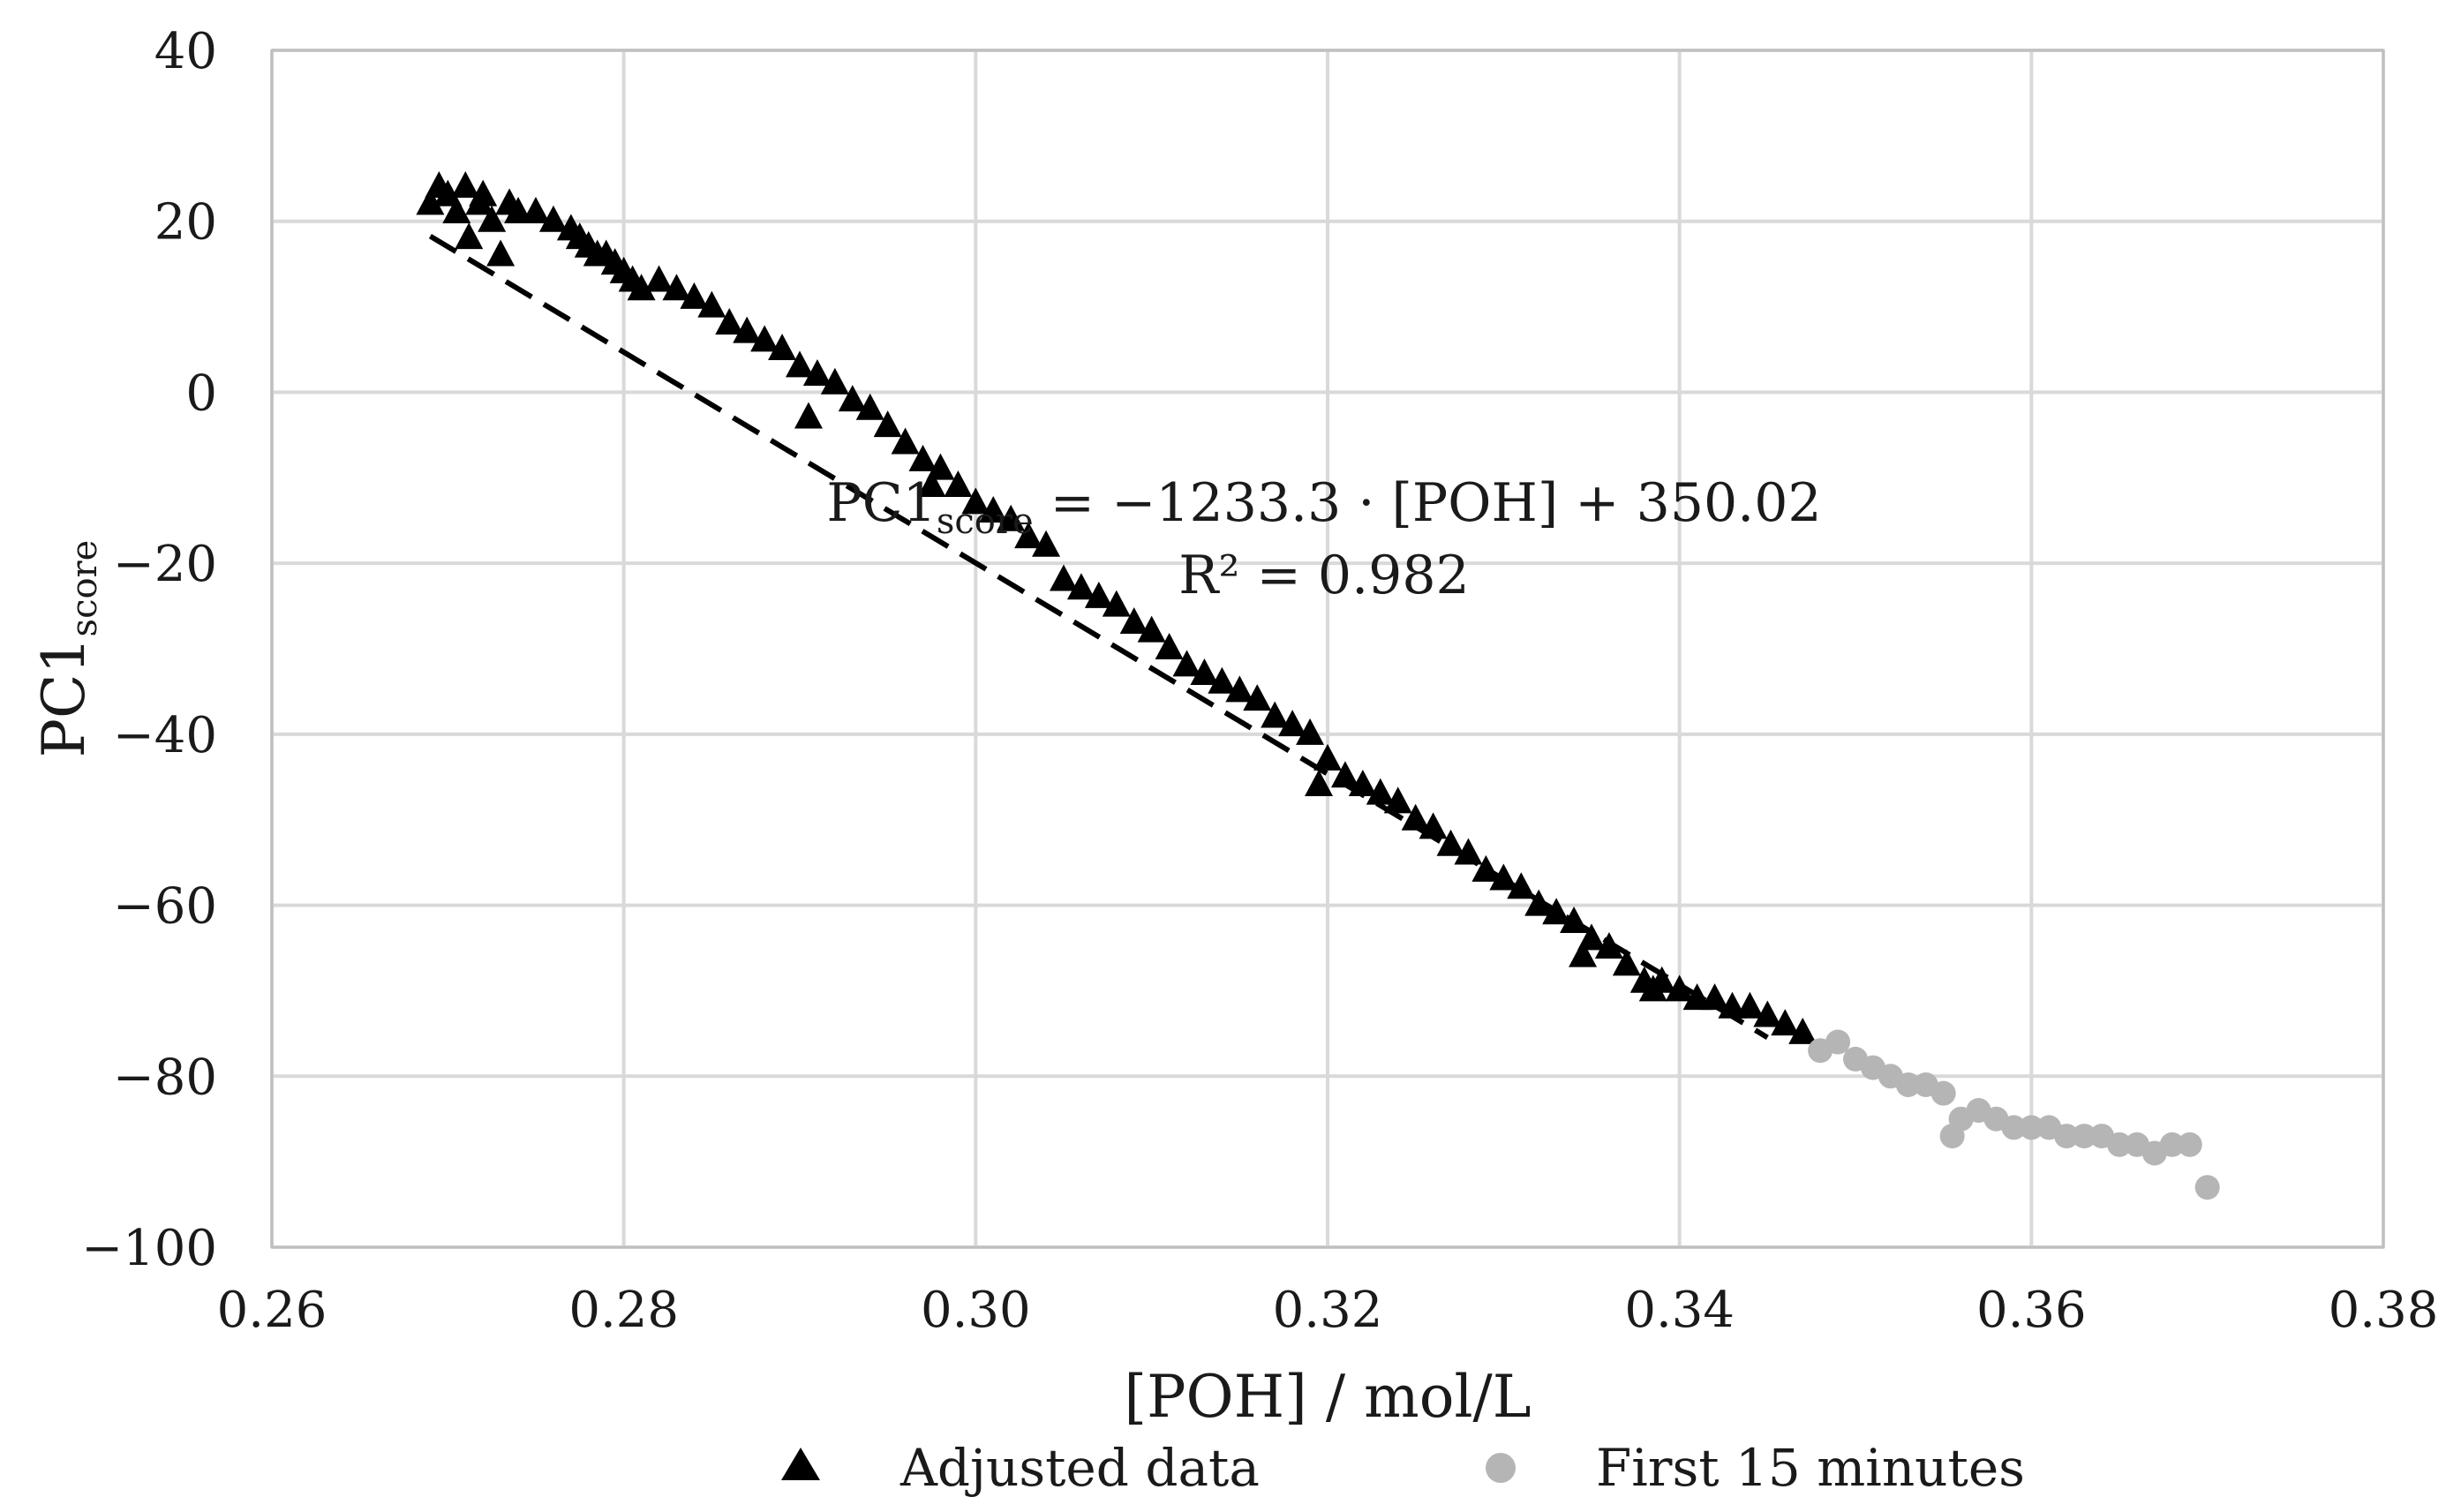 This screenshot has width=2446, height=1512. What do you see at coordinates (1328, 1310) in the screenshot?
I see `x-tick-label: 0.32` at bounding box center [1328, 1310].